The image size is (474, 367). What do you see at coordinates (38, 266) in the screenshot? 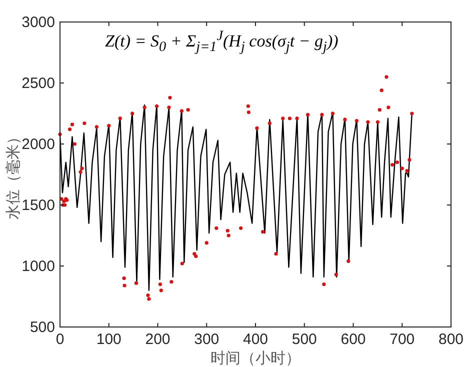
I see `y-tick-label: 1000` at bounding box center [38, 266].